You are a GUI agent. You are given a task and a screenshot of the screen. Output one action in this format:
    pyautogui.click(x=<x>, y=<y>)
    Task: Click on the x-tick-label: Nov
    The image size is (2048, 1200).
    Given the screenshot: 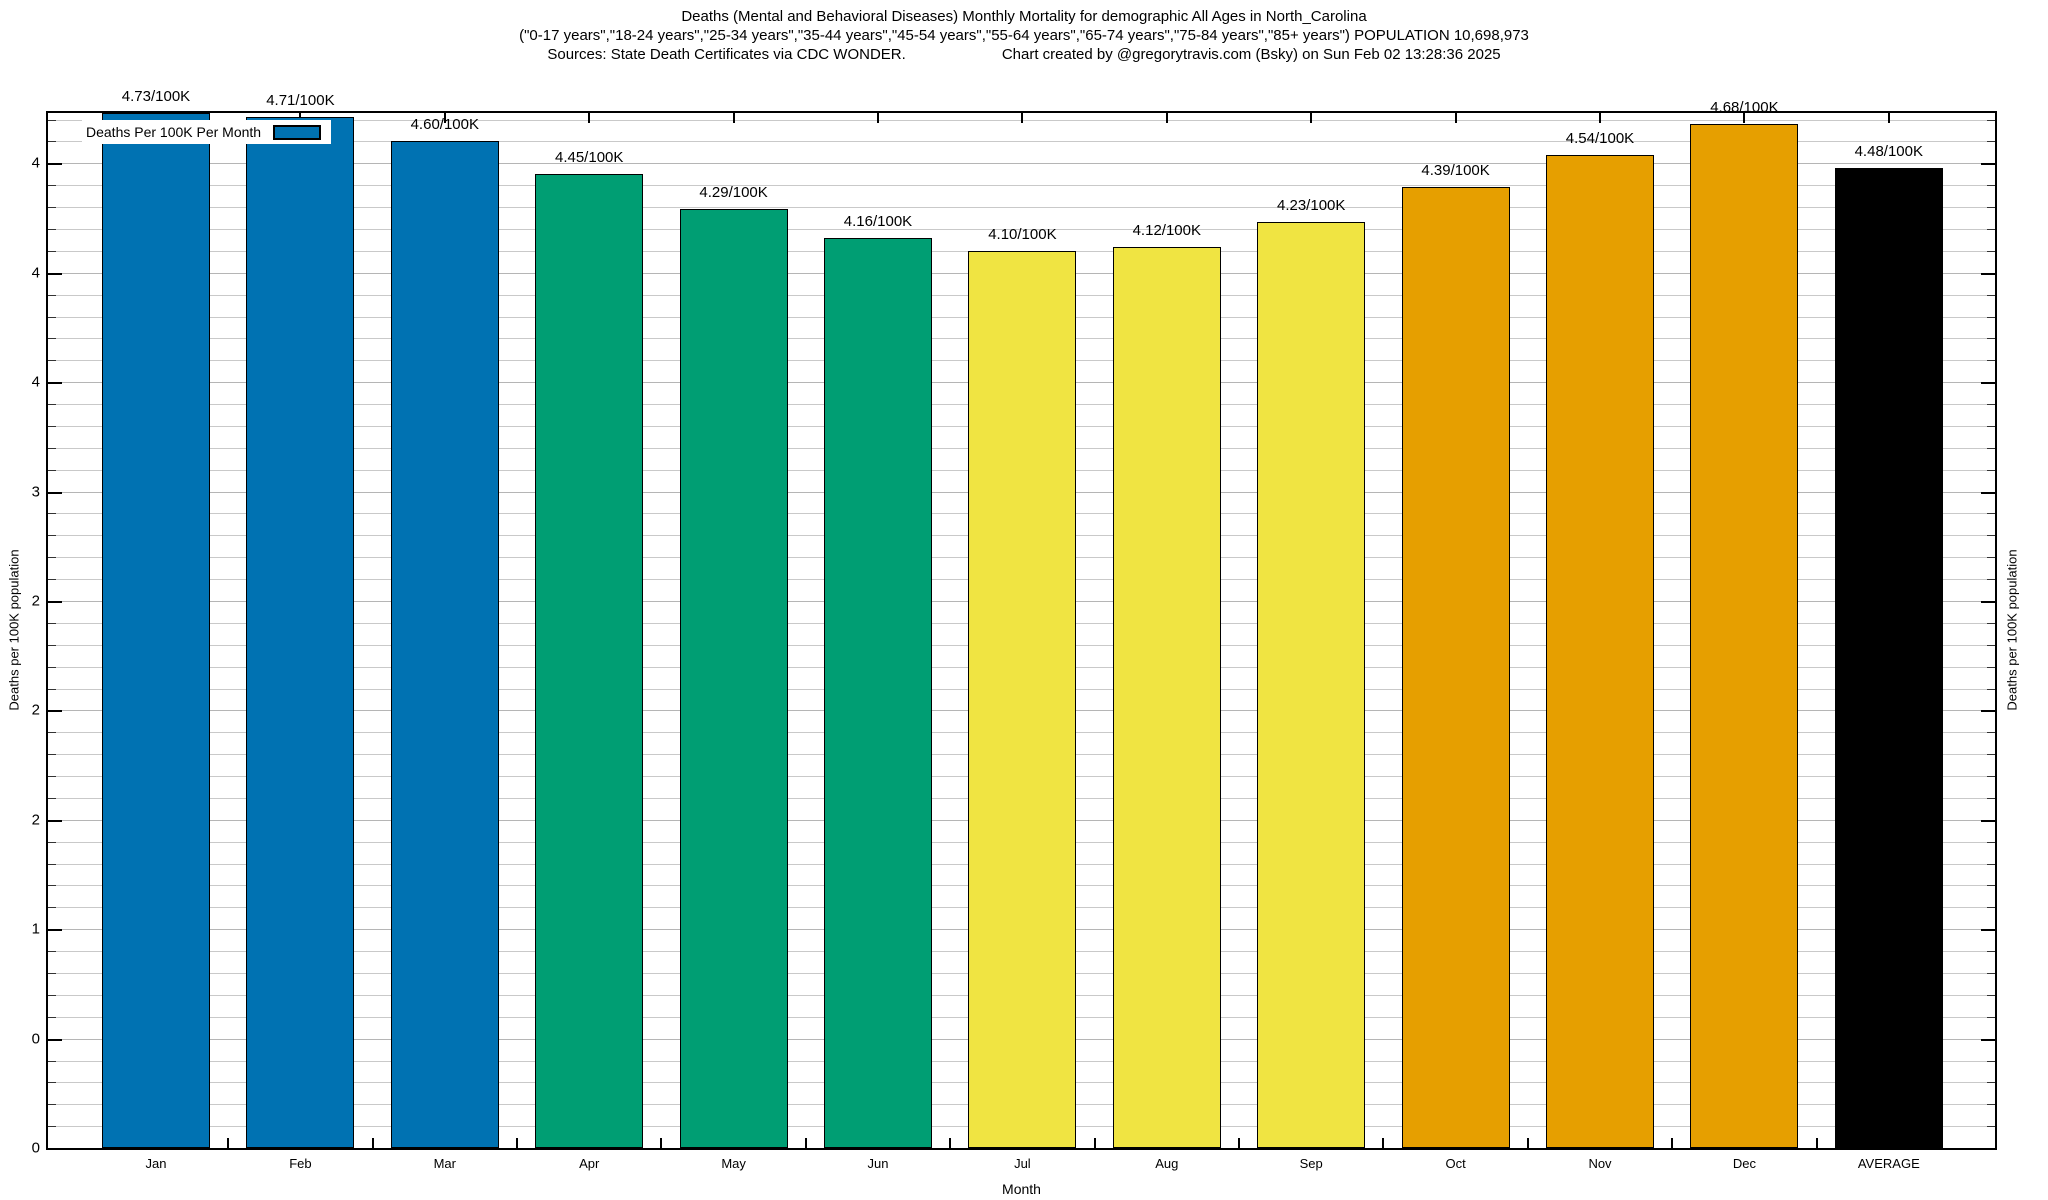 What is the action you would take?
    pyautogui.click(x=1600, y=1163)
    